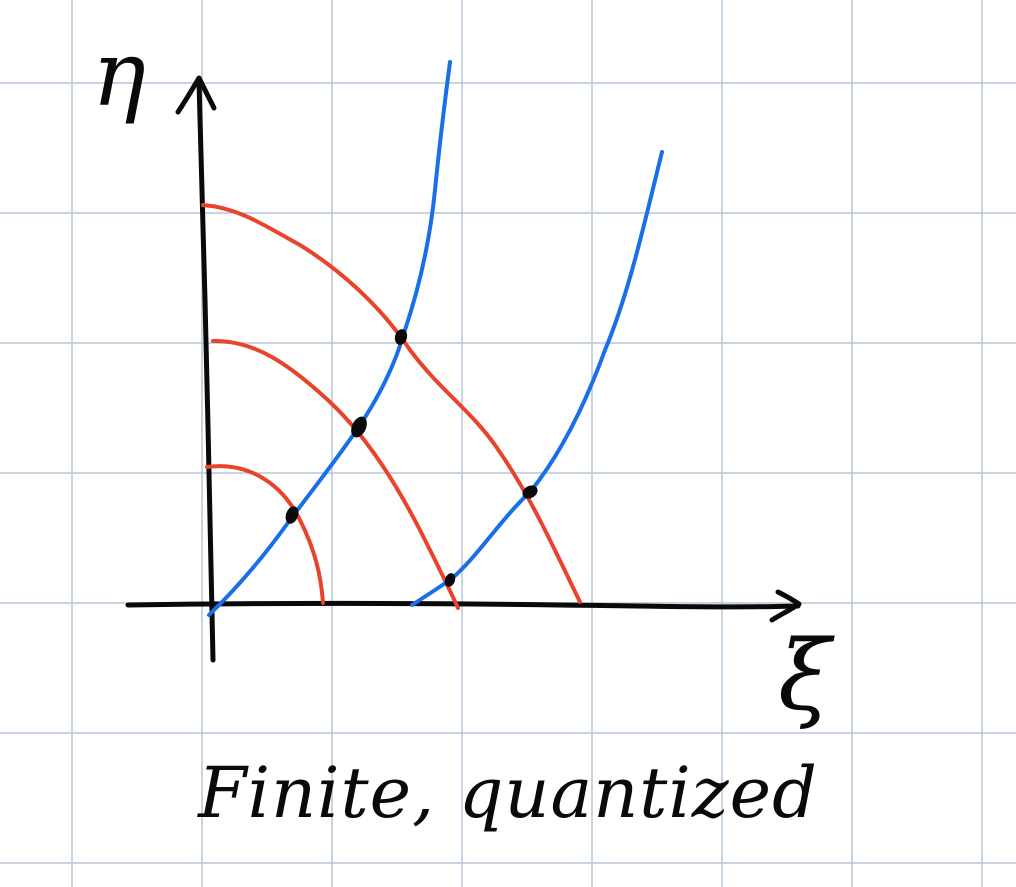 Image resolution: width=1016 pixels, height=887 pixels. I want to click on red-curve-middle, so click(335, 474).